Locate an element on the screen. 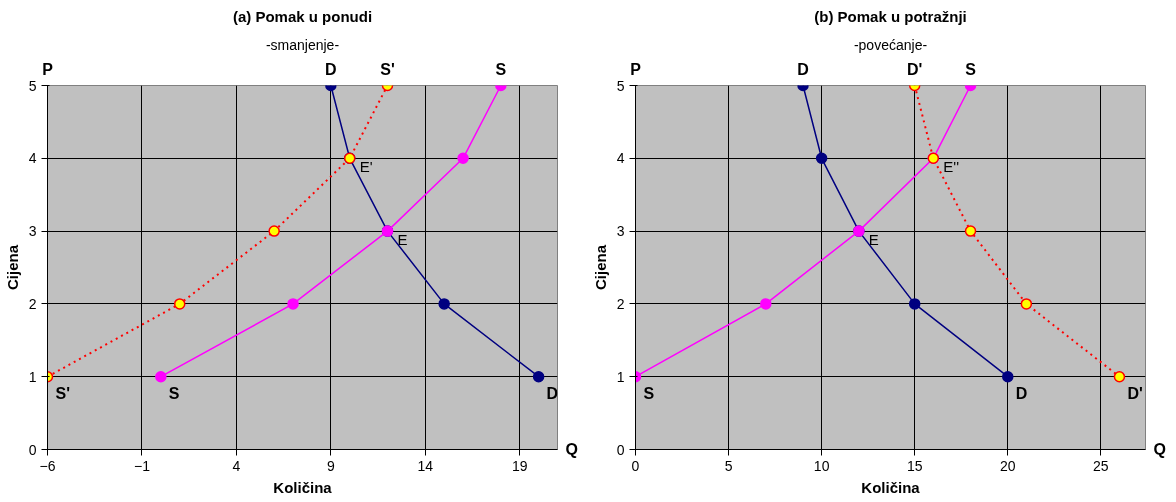 The width and height of the screenshot is (1176, 502). x-tick-label: 14 is located at coordinates (425, 465).